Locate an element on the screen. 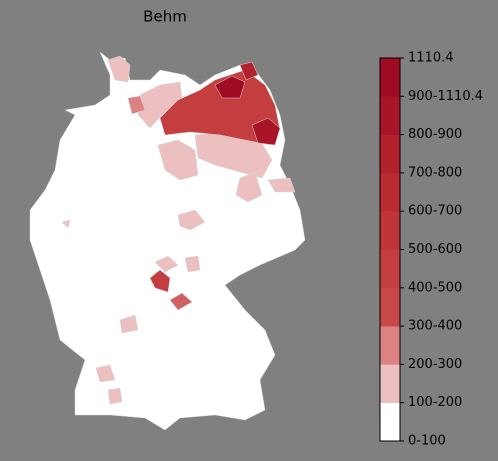 This screenshot has height=461, width=498. colorbar-label: 800-900 is located at coordinates (435, 134).